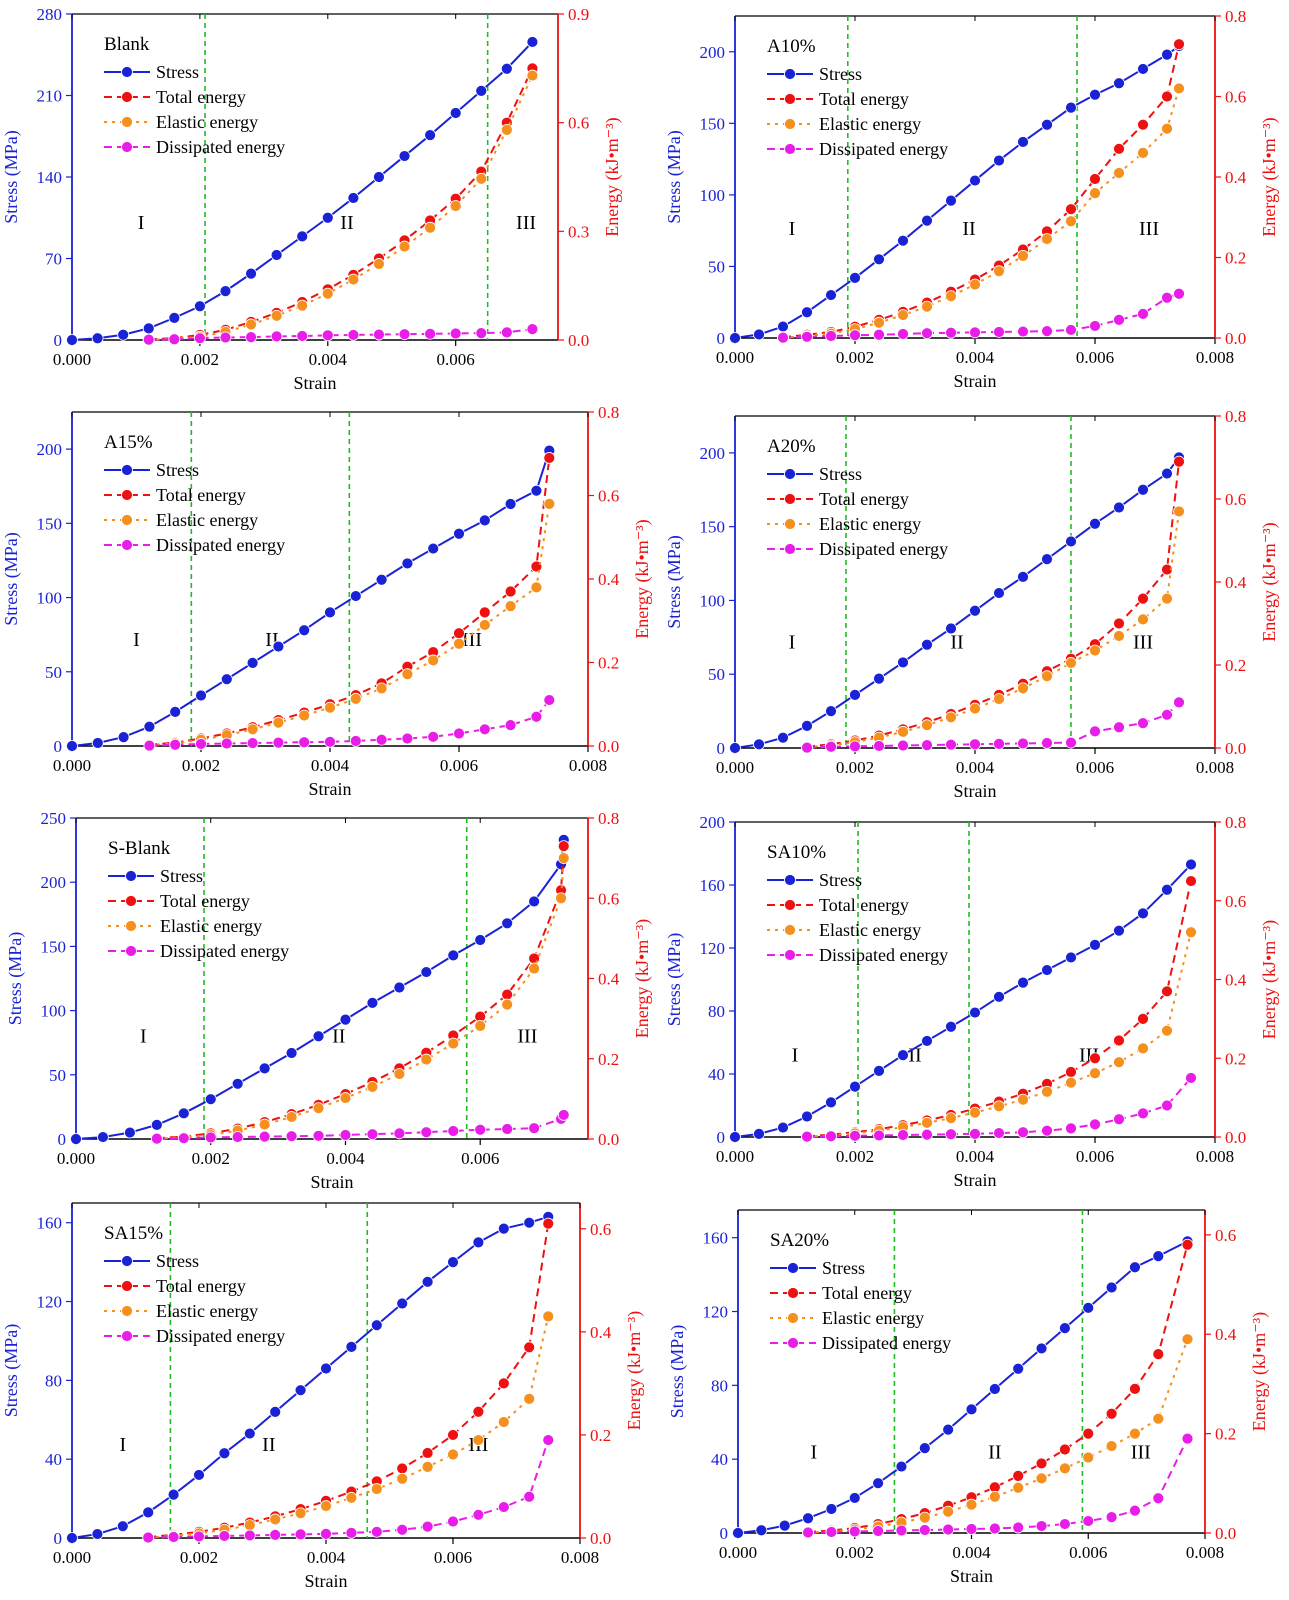 This screenshot has width=1289, height=1600. What do you see at coordinates (58, 1538) in the screenshot?
I see `y-tick-label: 0` at bounding box center [58, 1538].